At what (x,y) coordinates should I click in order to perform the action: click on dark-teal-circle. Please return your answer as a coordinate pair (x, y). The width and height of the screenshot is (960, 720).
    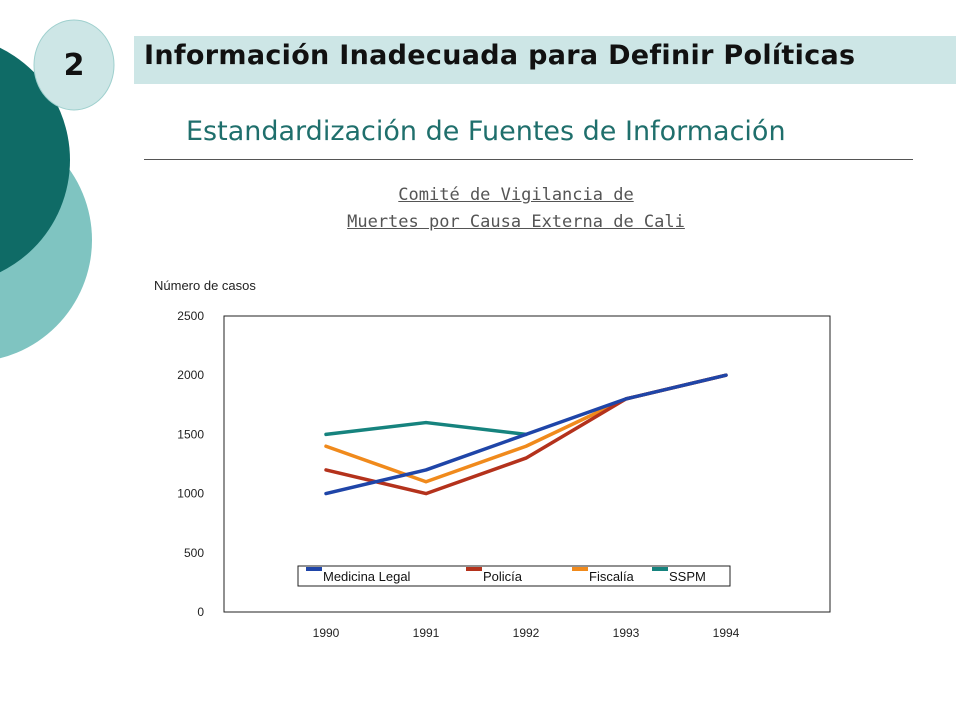
    Looking at the image, I should click on (35, 160).